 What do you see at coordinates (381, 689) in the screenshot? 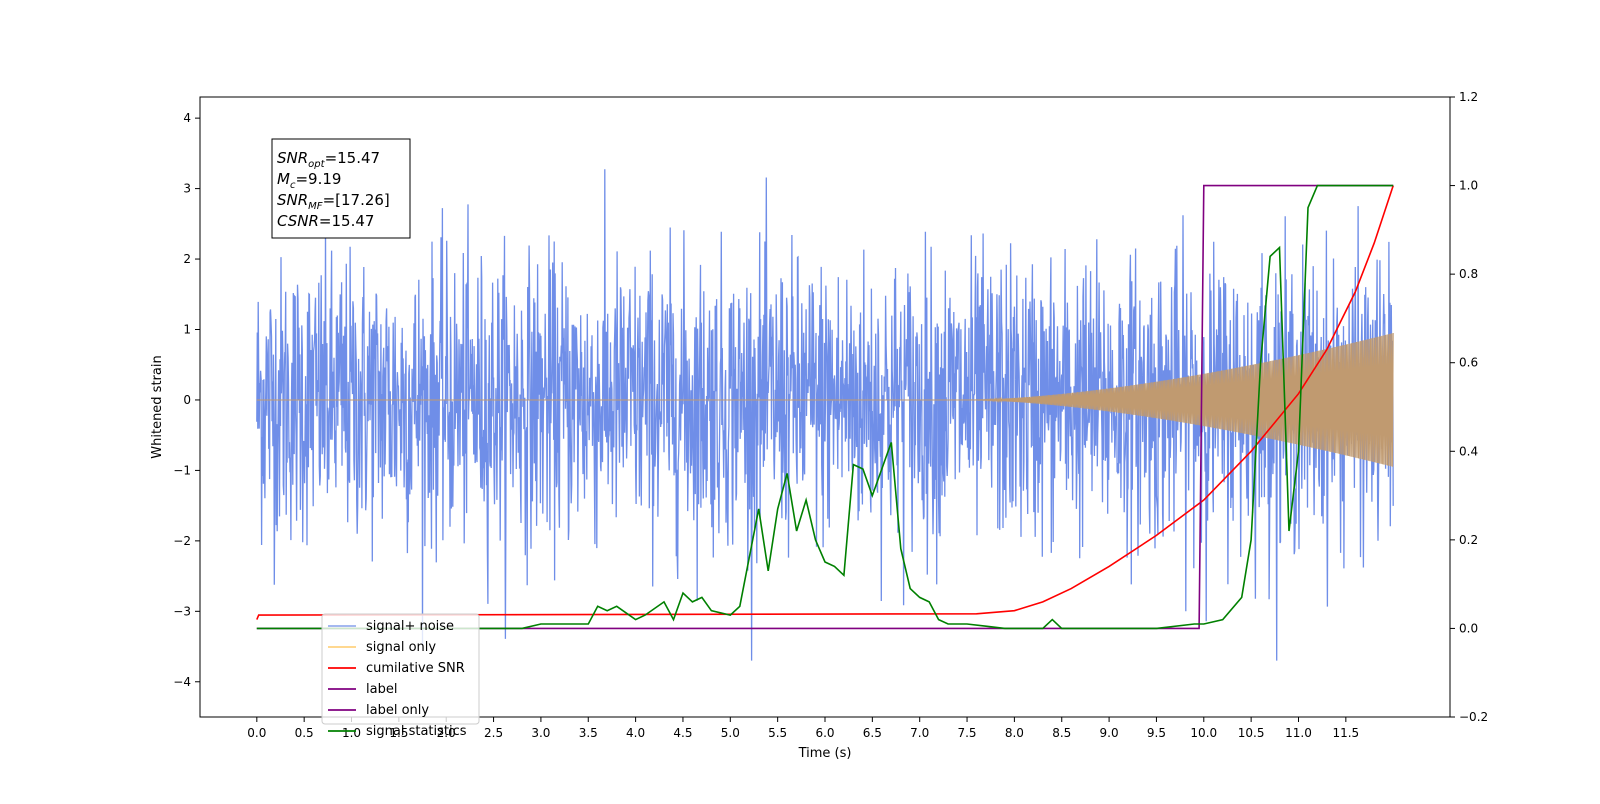
I see `legend-label: label` at bounding box center [381, 689].